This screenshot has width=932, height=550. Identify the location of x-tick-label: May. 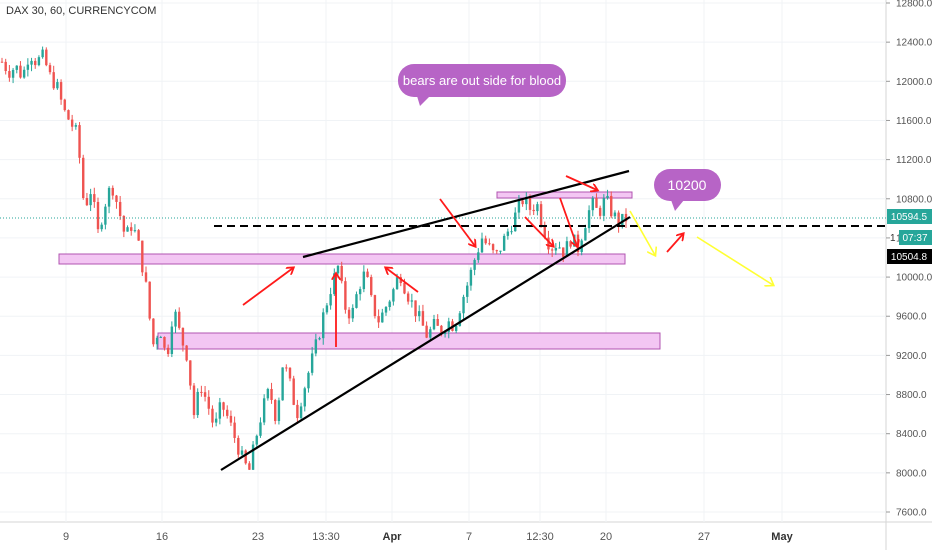
(782, 537).